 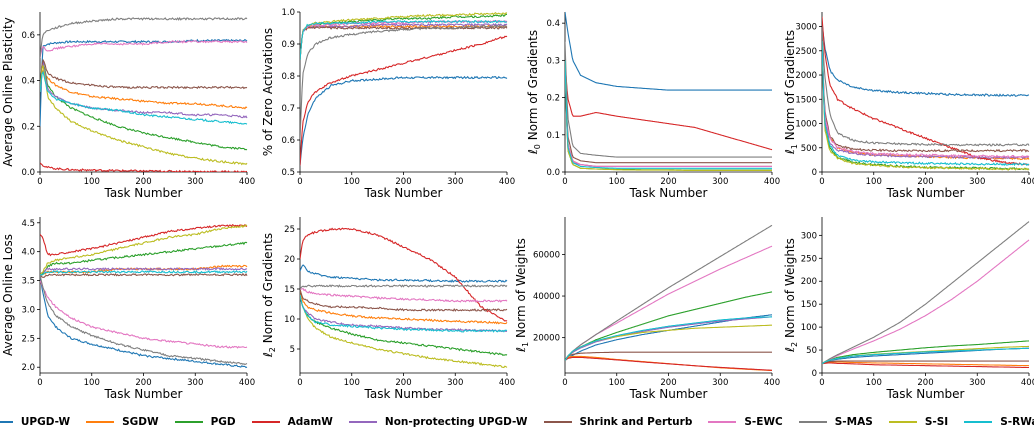 What do you see at coordinates (288, 141) in the screenshot?
I see `y-tick-label: 0.6` at bounding box center [288, 141].